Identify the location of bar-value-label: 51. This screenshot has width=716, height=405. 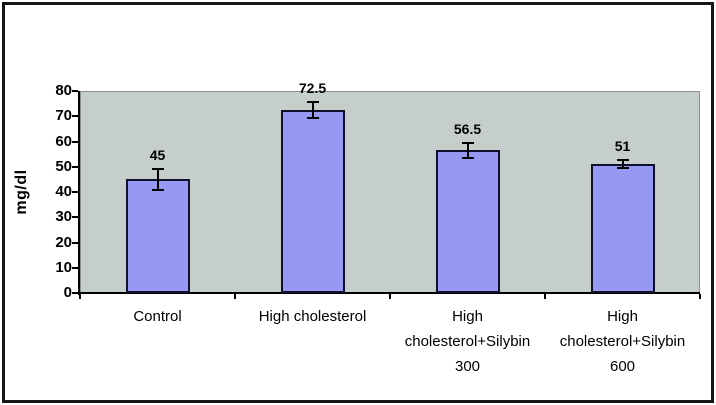
(622, 146).